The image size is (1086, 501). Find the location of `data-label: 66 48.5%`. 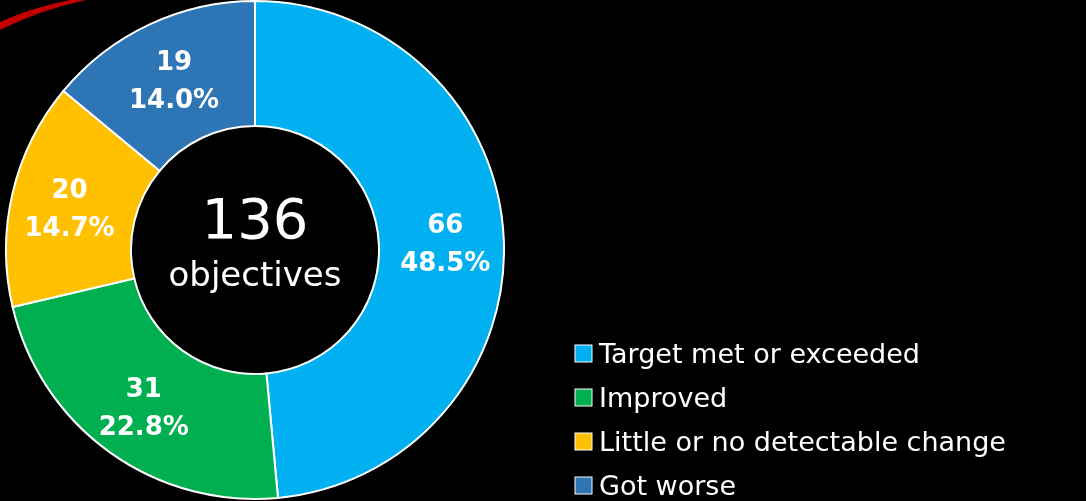

data-label: 66 48.5% is located at coordinates (445, 243).